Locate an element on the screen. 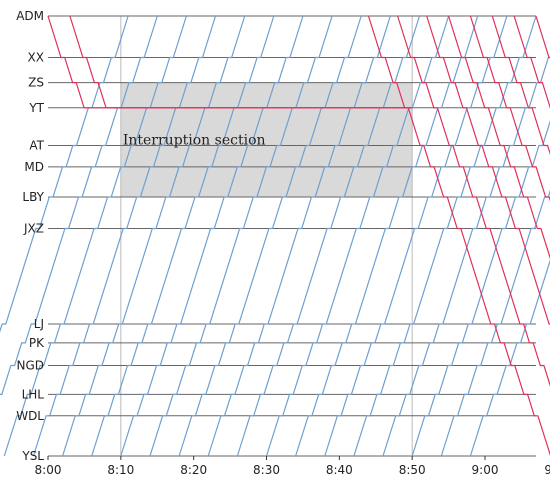 This screenshot has width=550, height=487. station-label: PK is located at coordinates (37, 343).